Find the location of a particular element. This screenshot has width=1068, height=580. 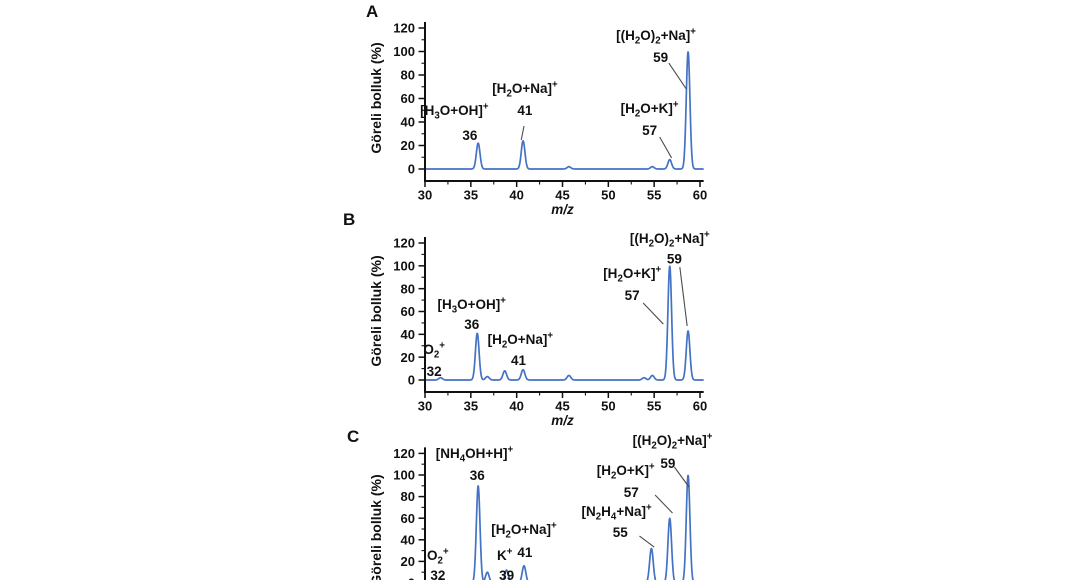

panel-tag-b: B is located at coordinates (349, 219).